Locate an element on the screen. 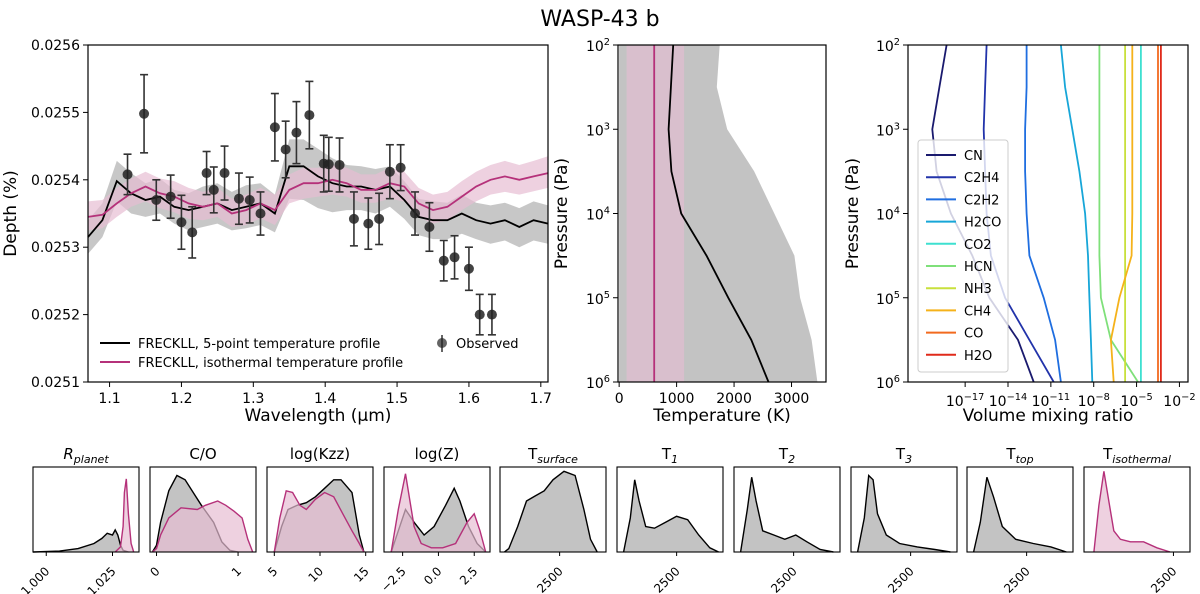 The width and height of the screenshot is (1200, 594). panel-title: T3 is located at coordinates (903, 455).